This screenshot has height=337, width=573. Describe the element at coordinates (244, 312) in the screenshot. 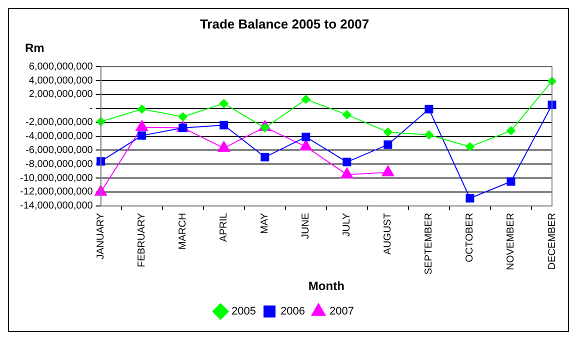

I see `legend-label: 2005` at that location.